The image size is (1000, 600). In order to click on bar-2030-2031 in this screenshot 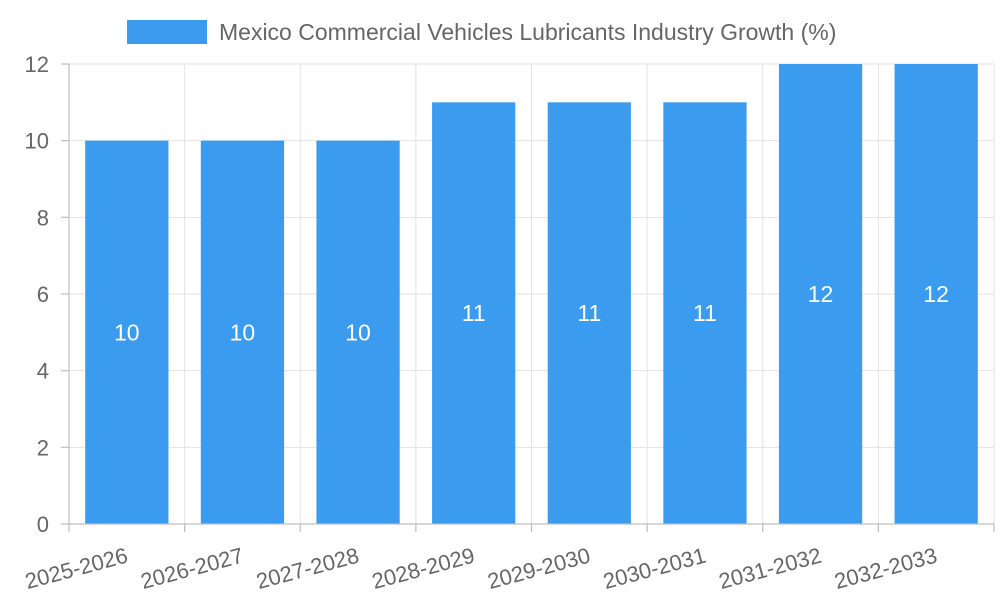, I will do `click(705, 313)`.